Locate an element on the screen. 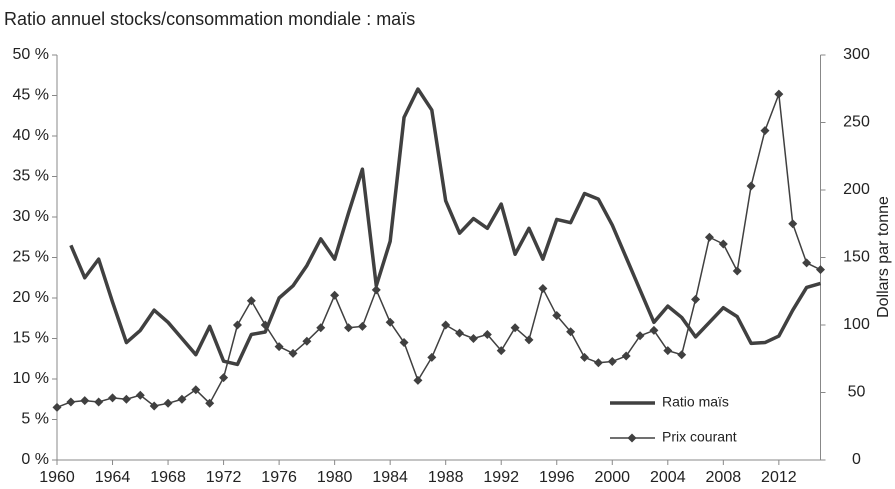  legend-label: Ratio maïs is located at coordinates (695, 402).